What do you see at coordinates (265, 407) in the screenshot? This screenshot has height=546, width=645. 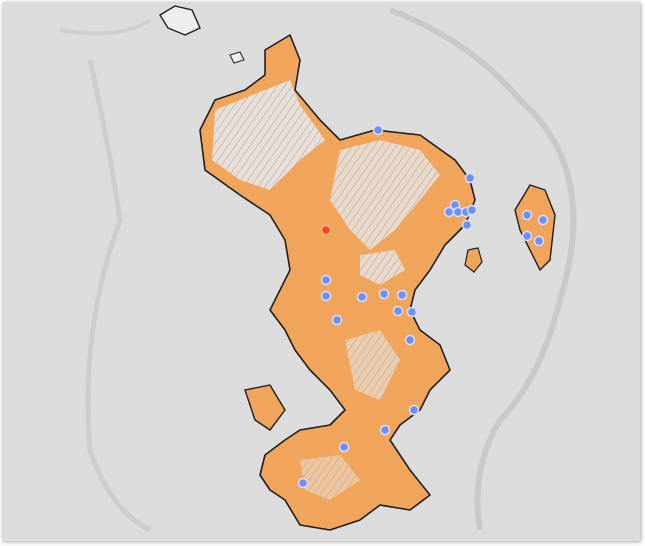 I see `island-peninsula` at bounding box center [265, 407].